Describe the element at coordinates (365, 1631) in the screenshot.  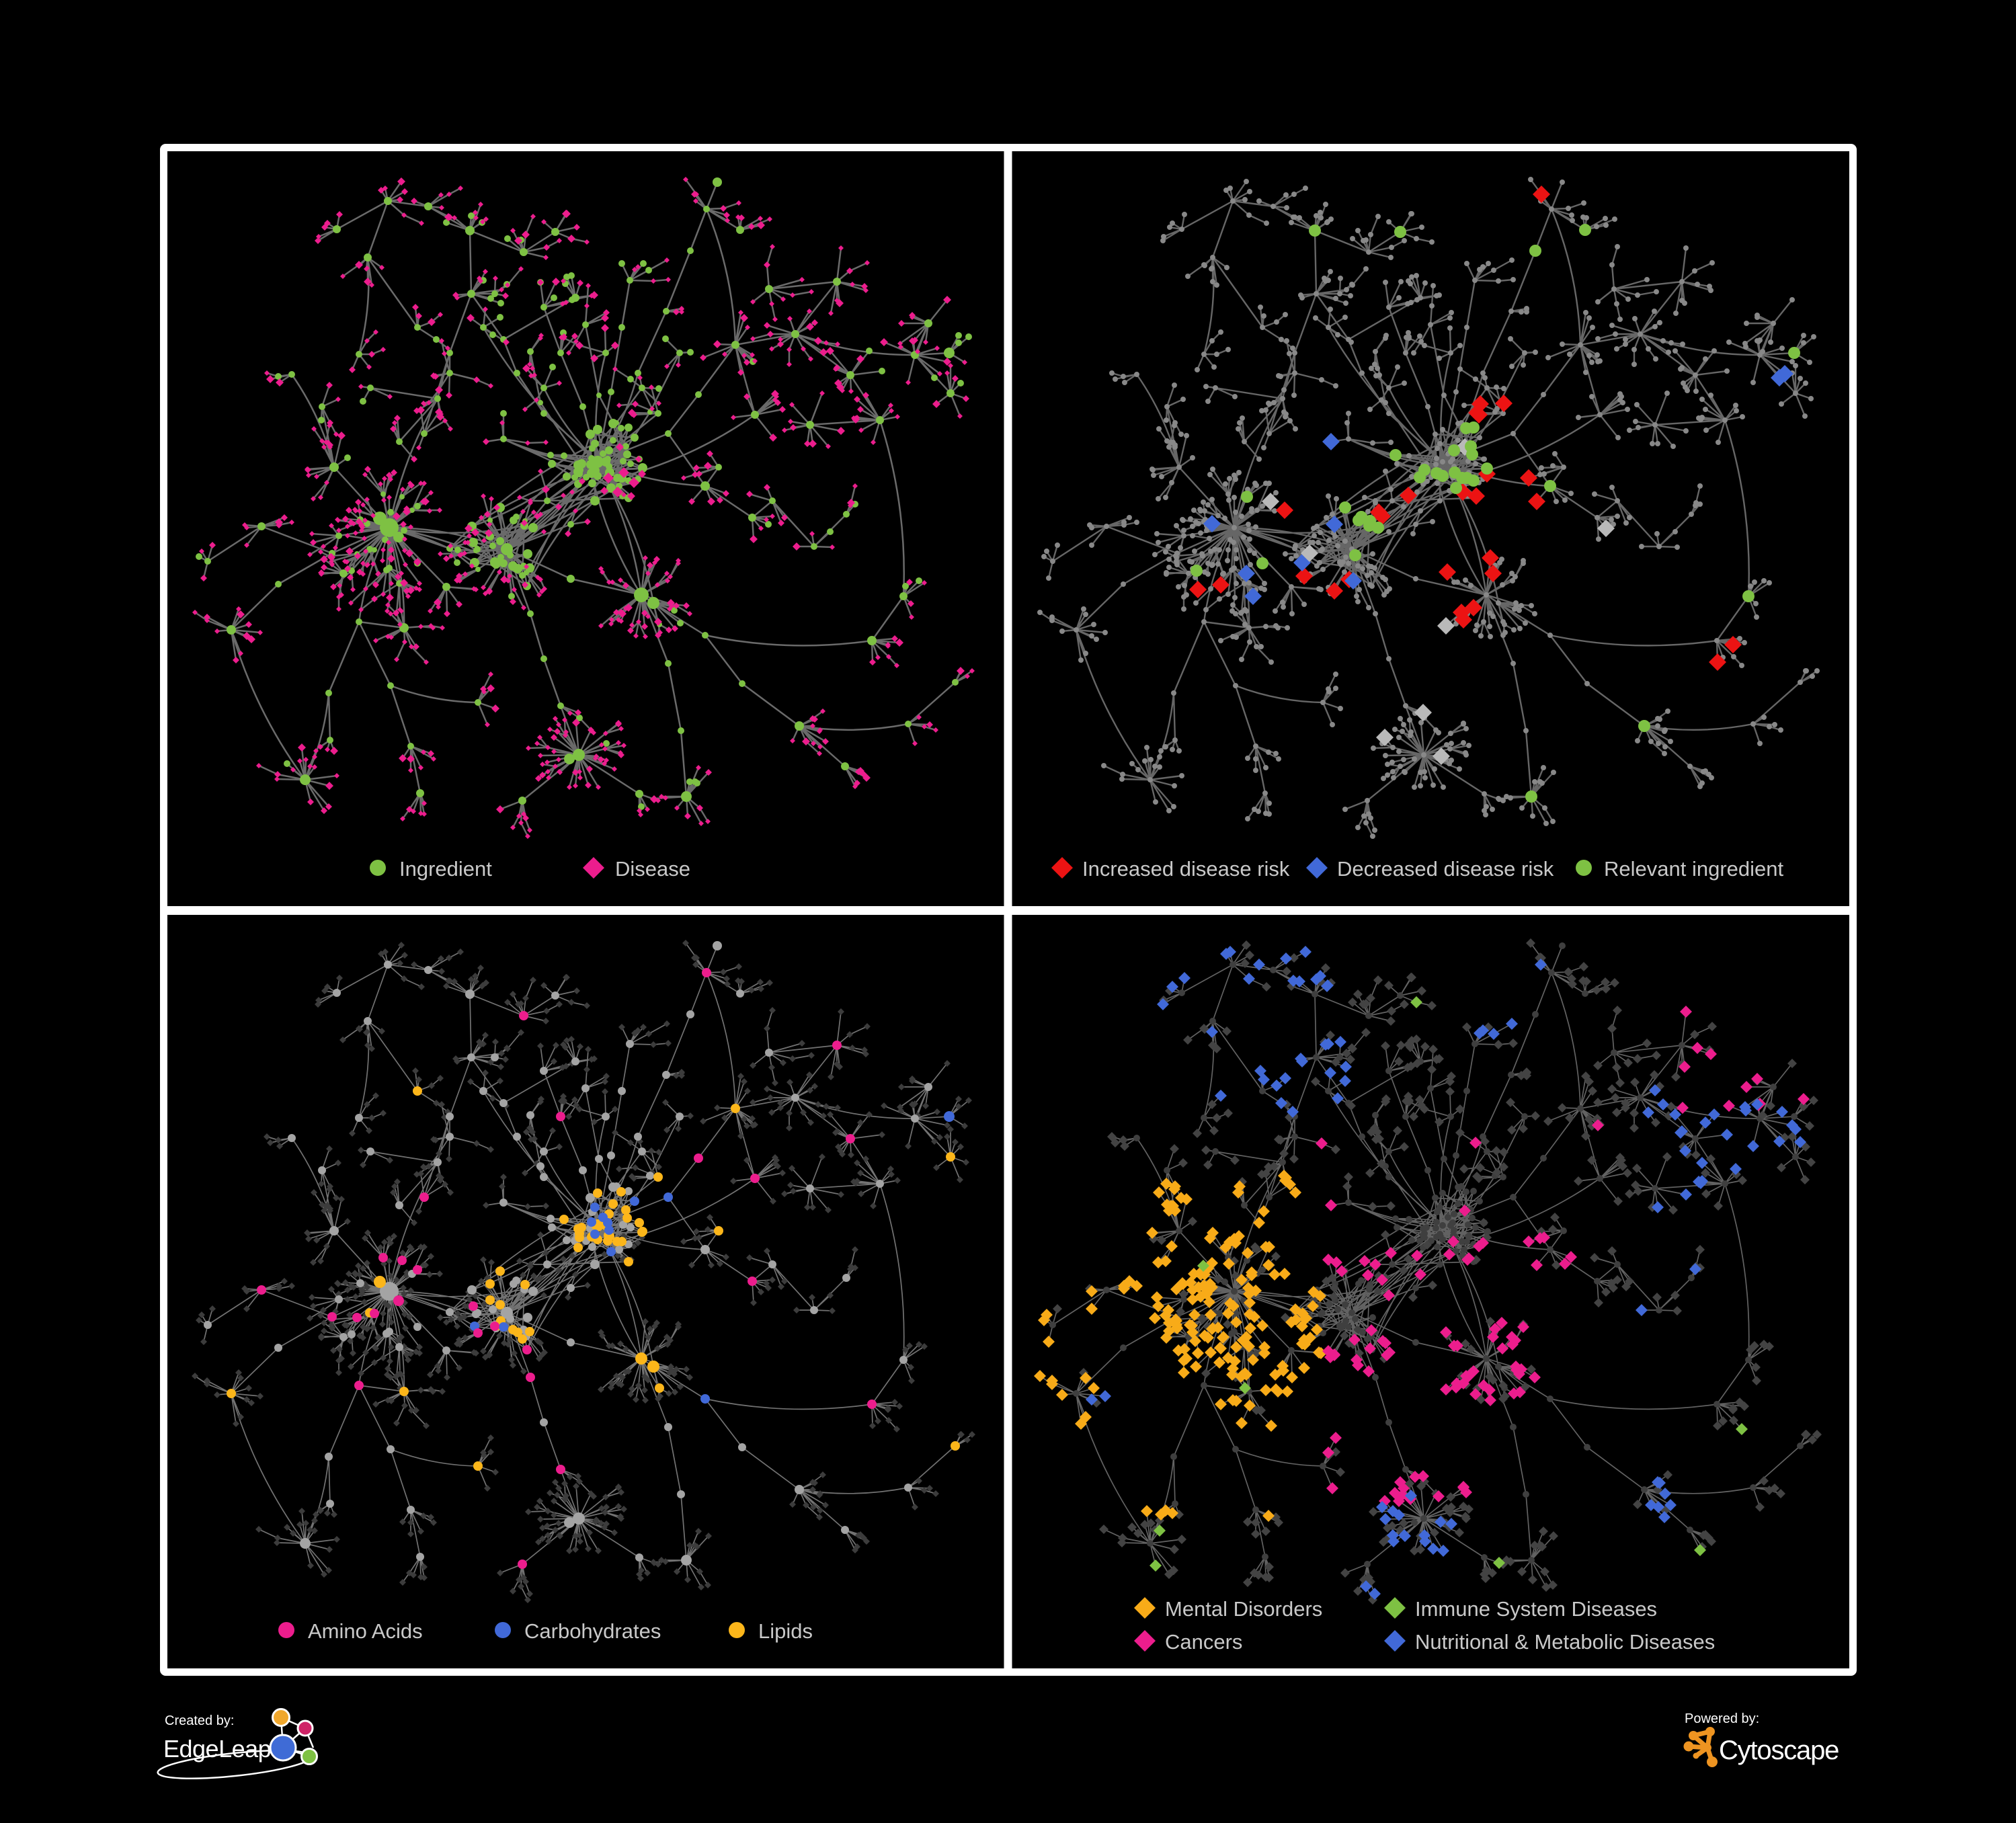
I see `svg-text: Amino Acids` at that location.